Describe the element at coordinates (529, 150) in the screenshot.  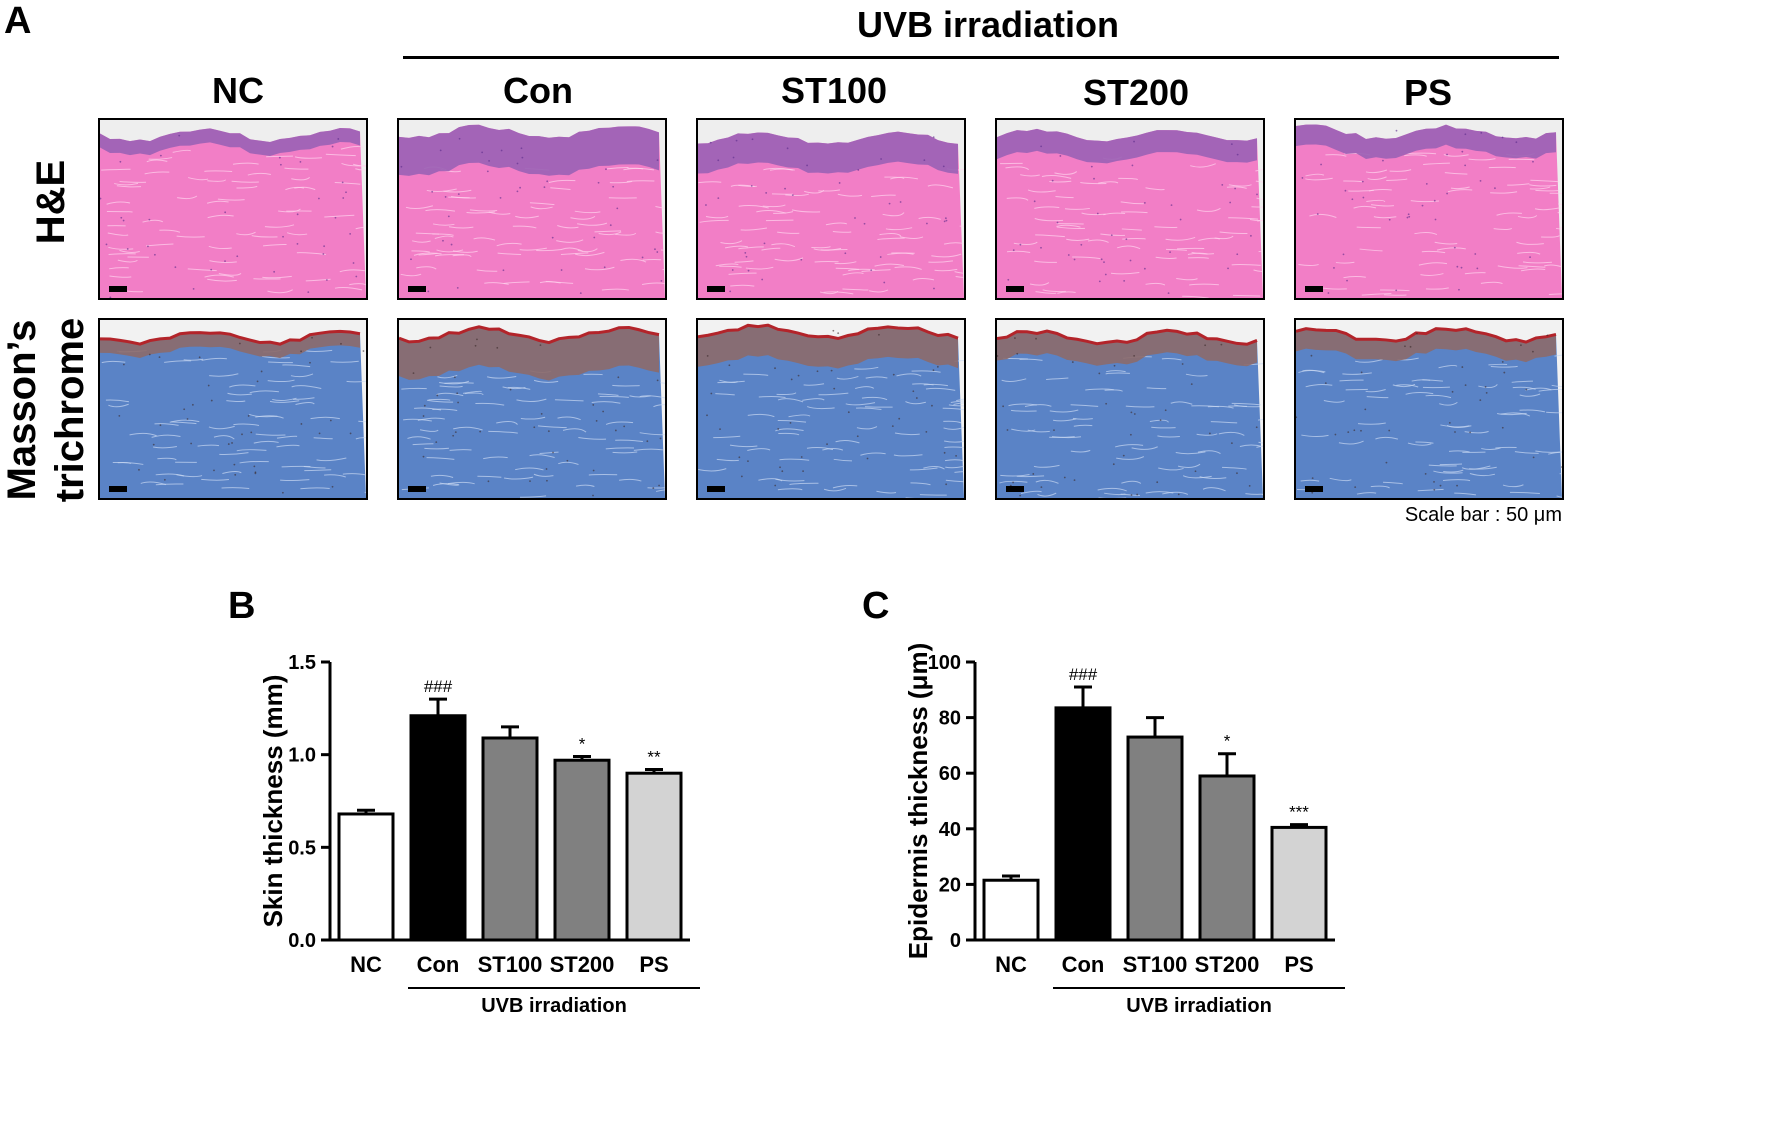
I see `epidermis-layer` at that location.